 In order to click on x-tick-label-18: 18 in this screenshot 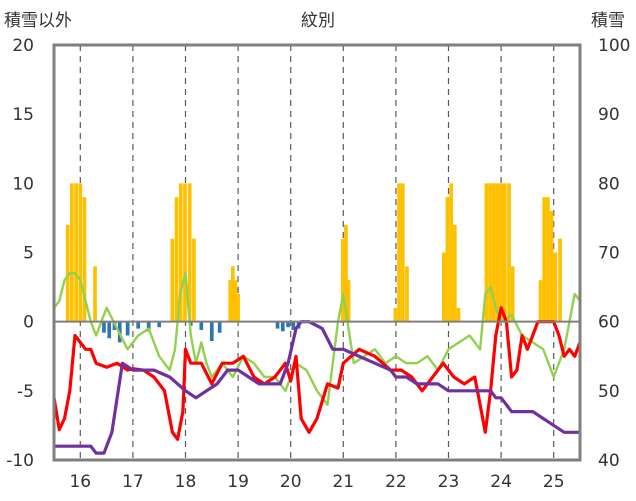, I will do `click(186, 482)`.